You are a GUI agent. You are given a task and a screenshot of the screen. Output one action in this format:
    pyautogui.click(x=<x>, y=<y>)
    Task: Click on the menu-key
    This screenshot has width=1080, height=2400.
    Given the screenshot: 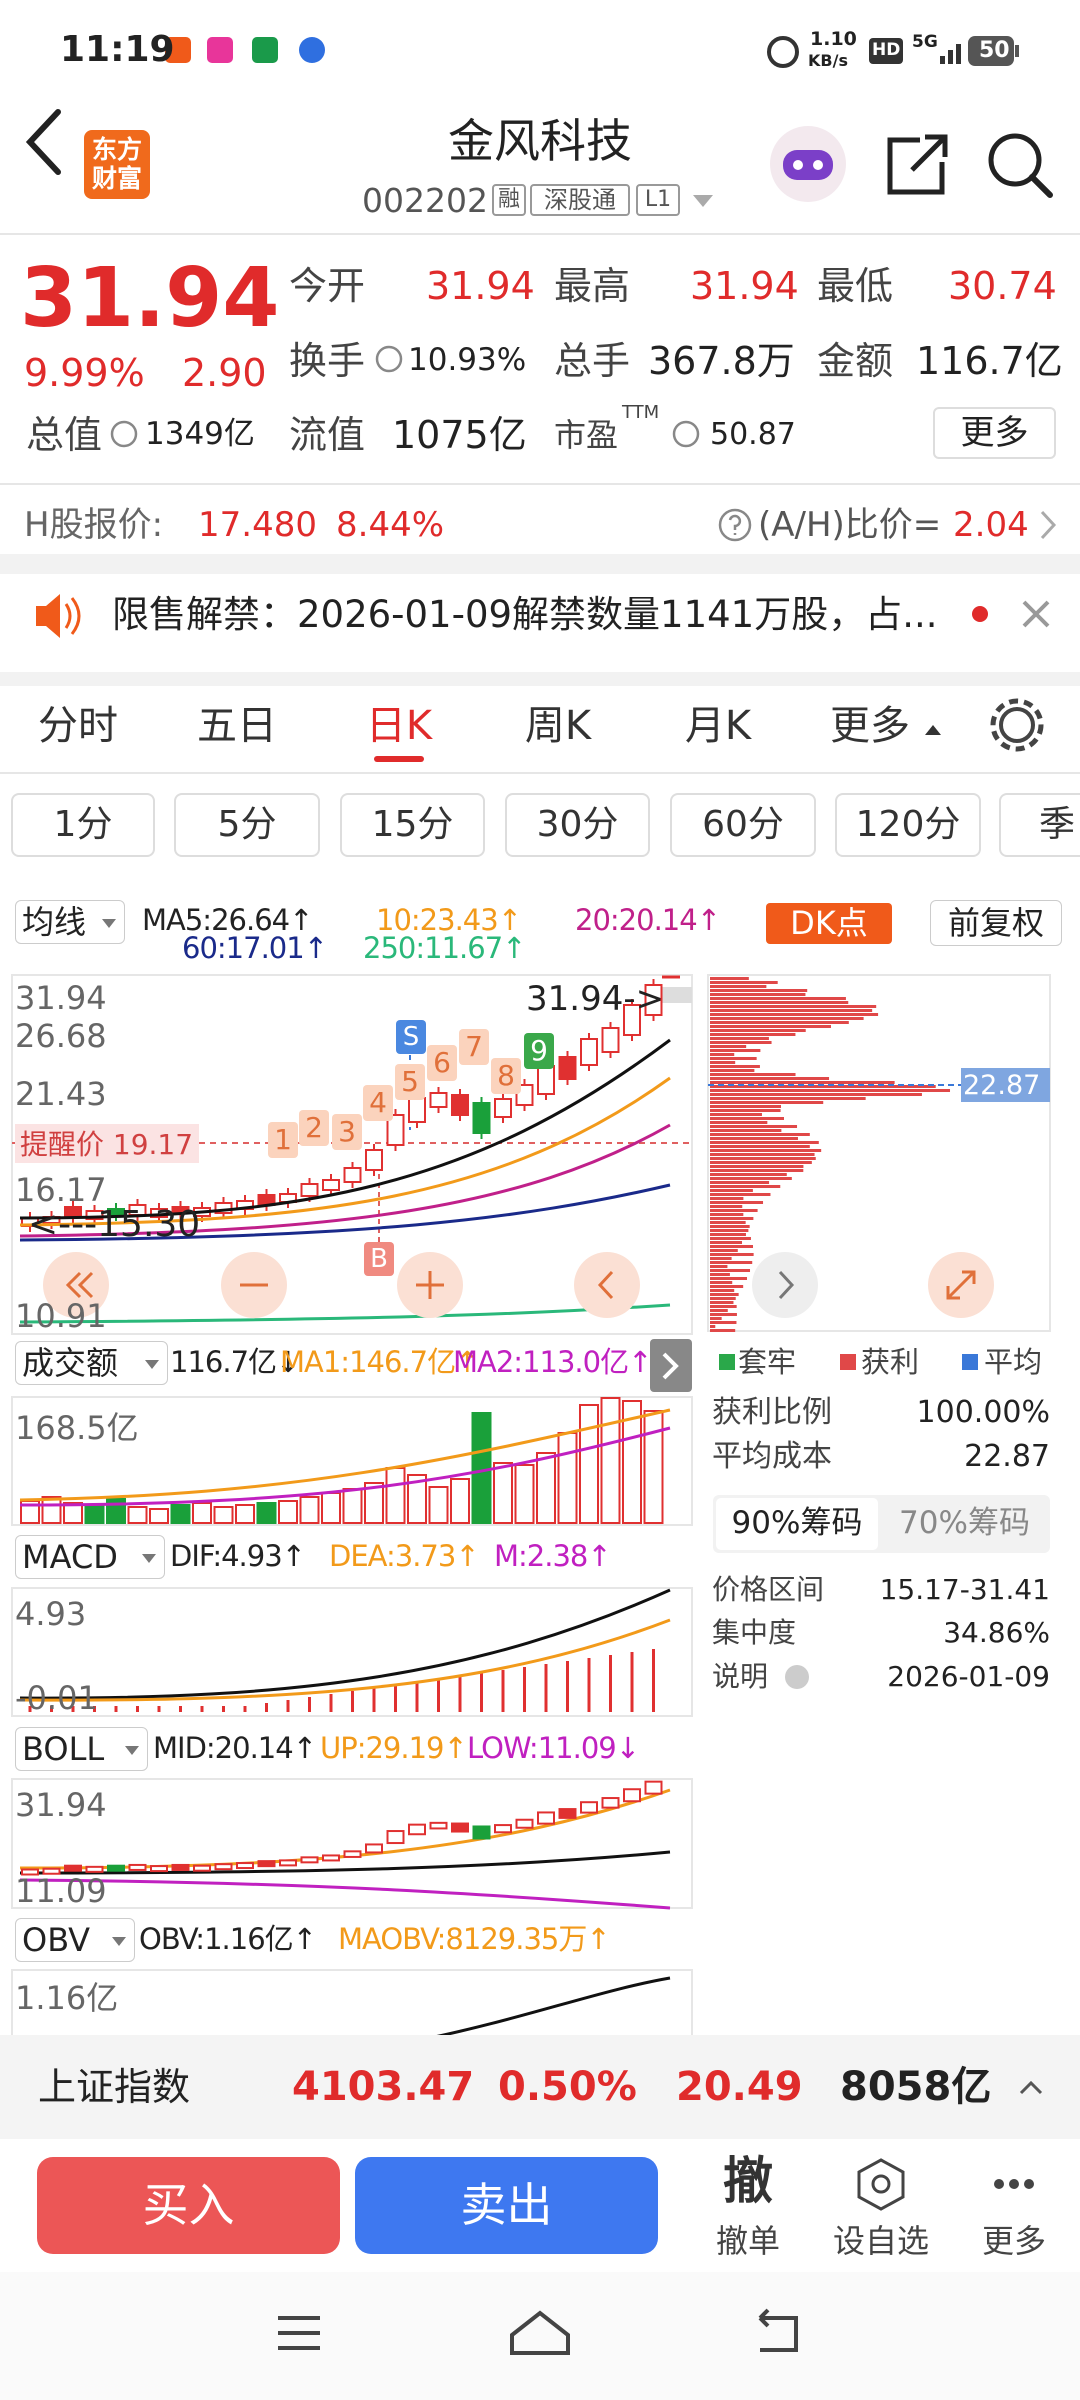 What is the action you would take?
    pyautogui.click(x=299, y=2333)
    